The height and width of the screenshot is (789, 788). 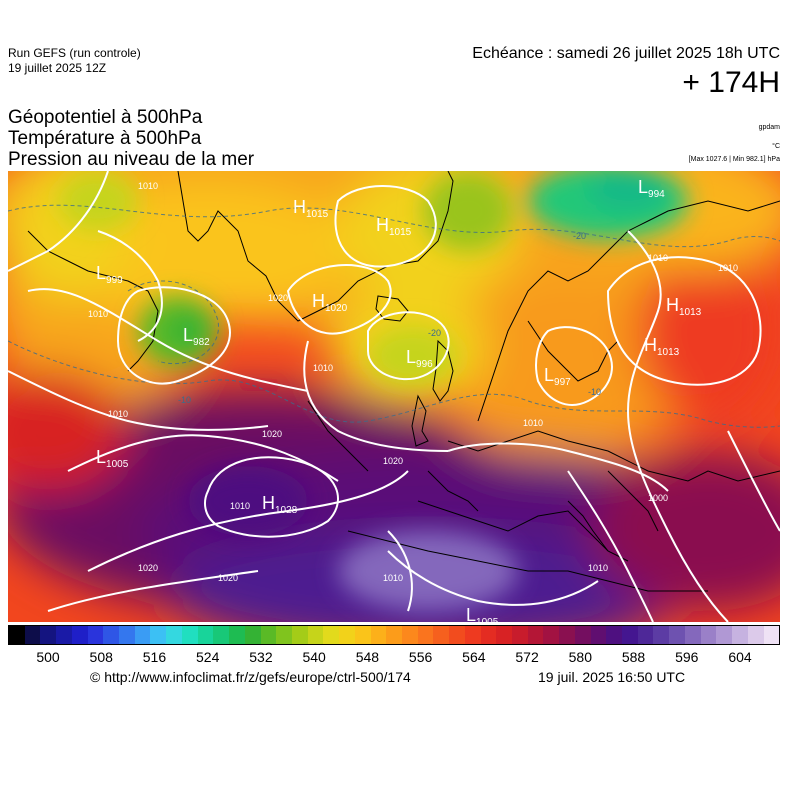 I want to click on run-date: 19 juillet 2025 12Z, so click(x=57, y=68).